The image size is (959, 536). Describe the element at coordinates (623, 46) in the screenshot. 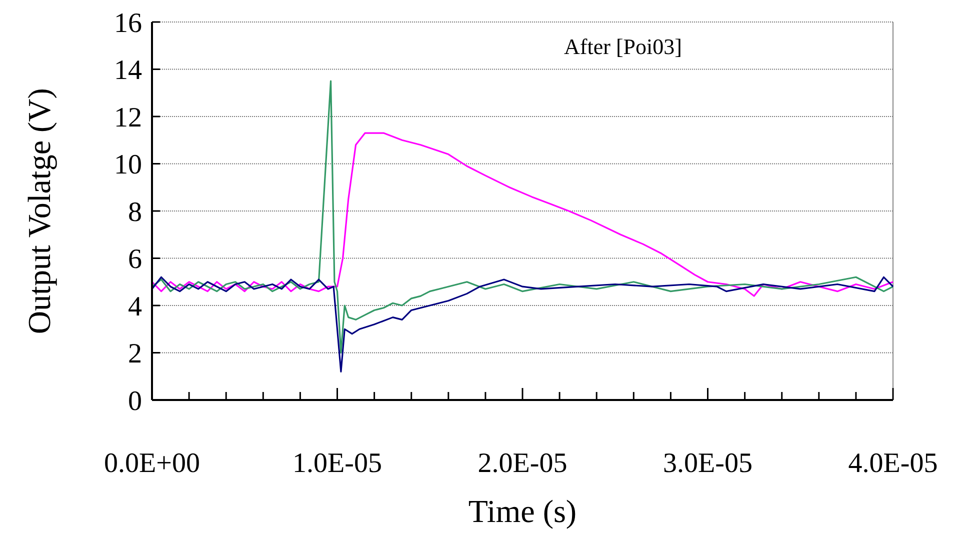

I see `annotation: After [Poi03]` at that location.